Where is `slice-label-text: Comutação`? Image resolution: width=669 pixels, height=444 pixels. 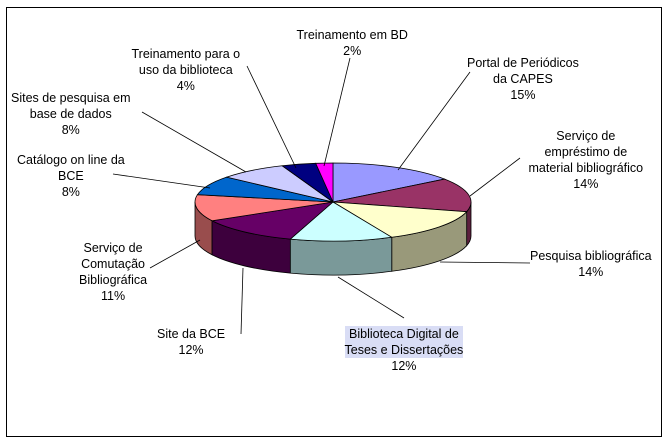 slice-label-text: Comutação is located at coordinates (113, 264).